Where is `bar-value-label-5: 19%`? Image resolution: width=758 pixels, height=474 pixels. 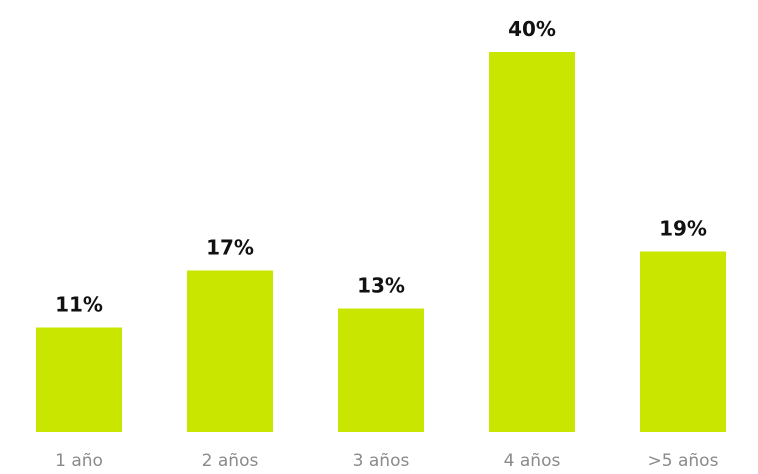
bar-value-label-5: 19% is located at coordinates (683, 229).